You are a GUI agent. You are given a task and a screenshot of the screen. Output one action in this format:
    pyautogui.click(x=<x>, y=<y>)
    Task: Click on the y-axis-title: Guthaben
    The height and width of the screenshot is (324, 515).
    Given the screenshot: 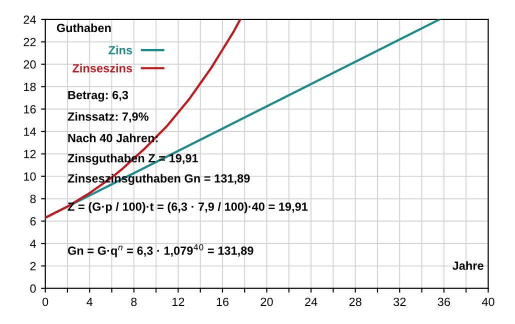 What is the action you would take?
    pyautogui.click(x=83, y=27)
    